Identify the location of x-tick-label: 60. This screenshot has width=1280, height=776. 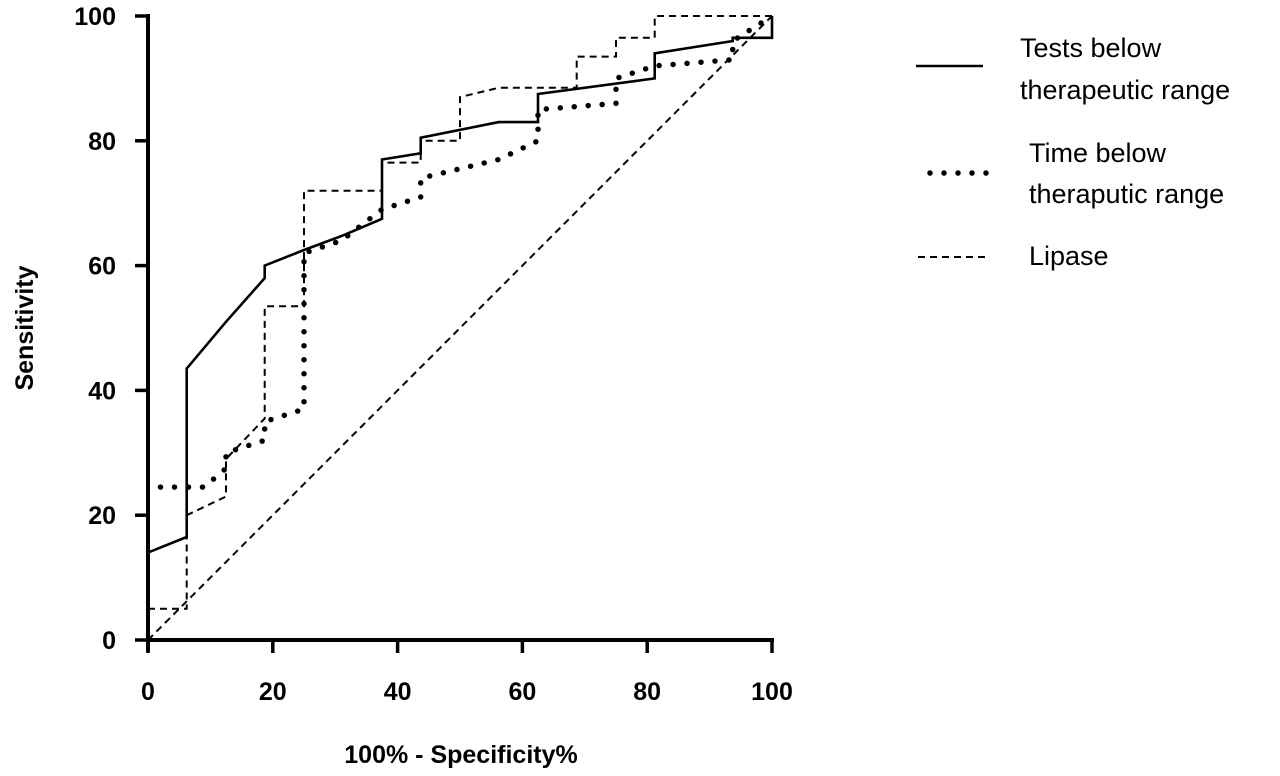
(522, 692).